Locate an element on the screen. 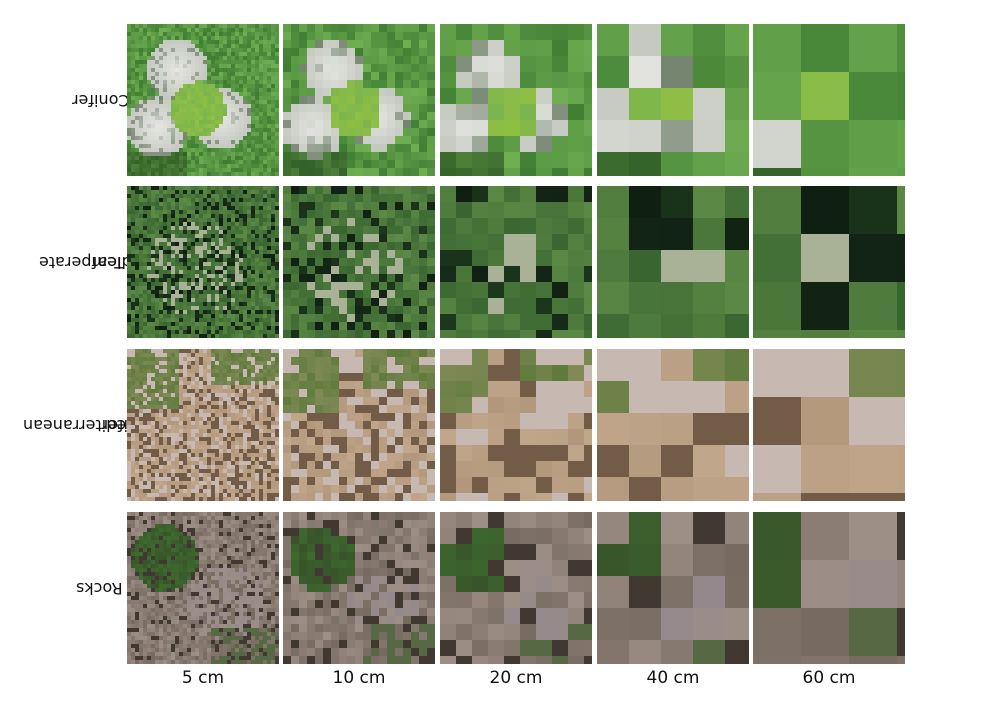 This screenshot has width=1000, height=714. aerial-tile-conifer-60cm is located at coordinates (829, 100).